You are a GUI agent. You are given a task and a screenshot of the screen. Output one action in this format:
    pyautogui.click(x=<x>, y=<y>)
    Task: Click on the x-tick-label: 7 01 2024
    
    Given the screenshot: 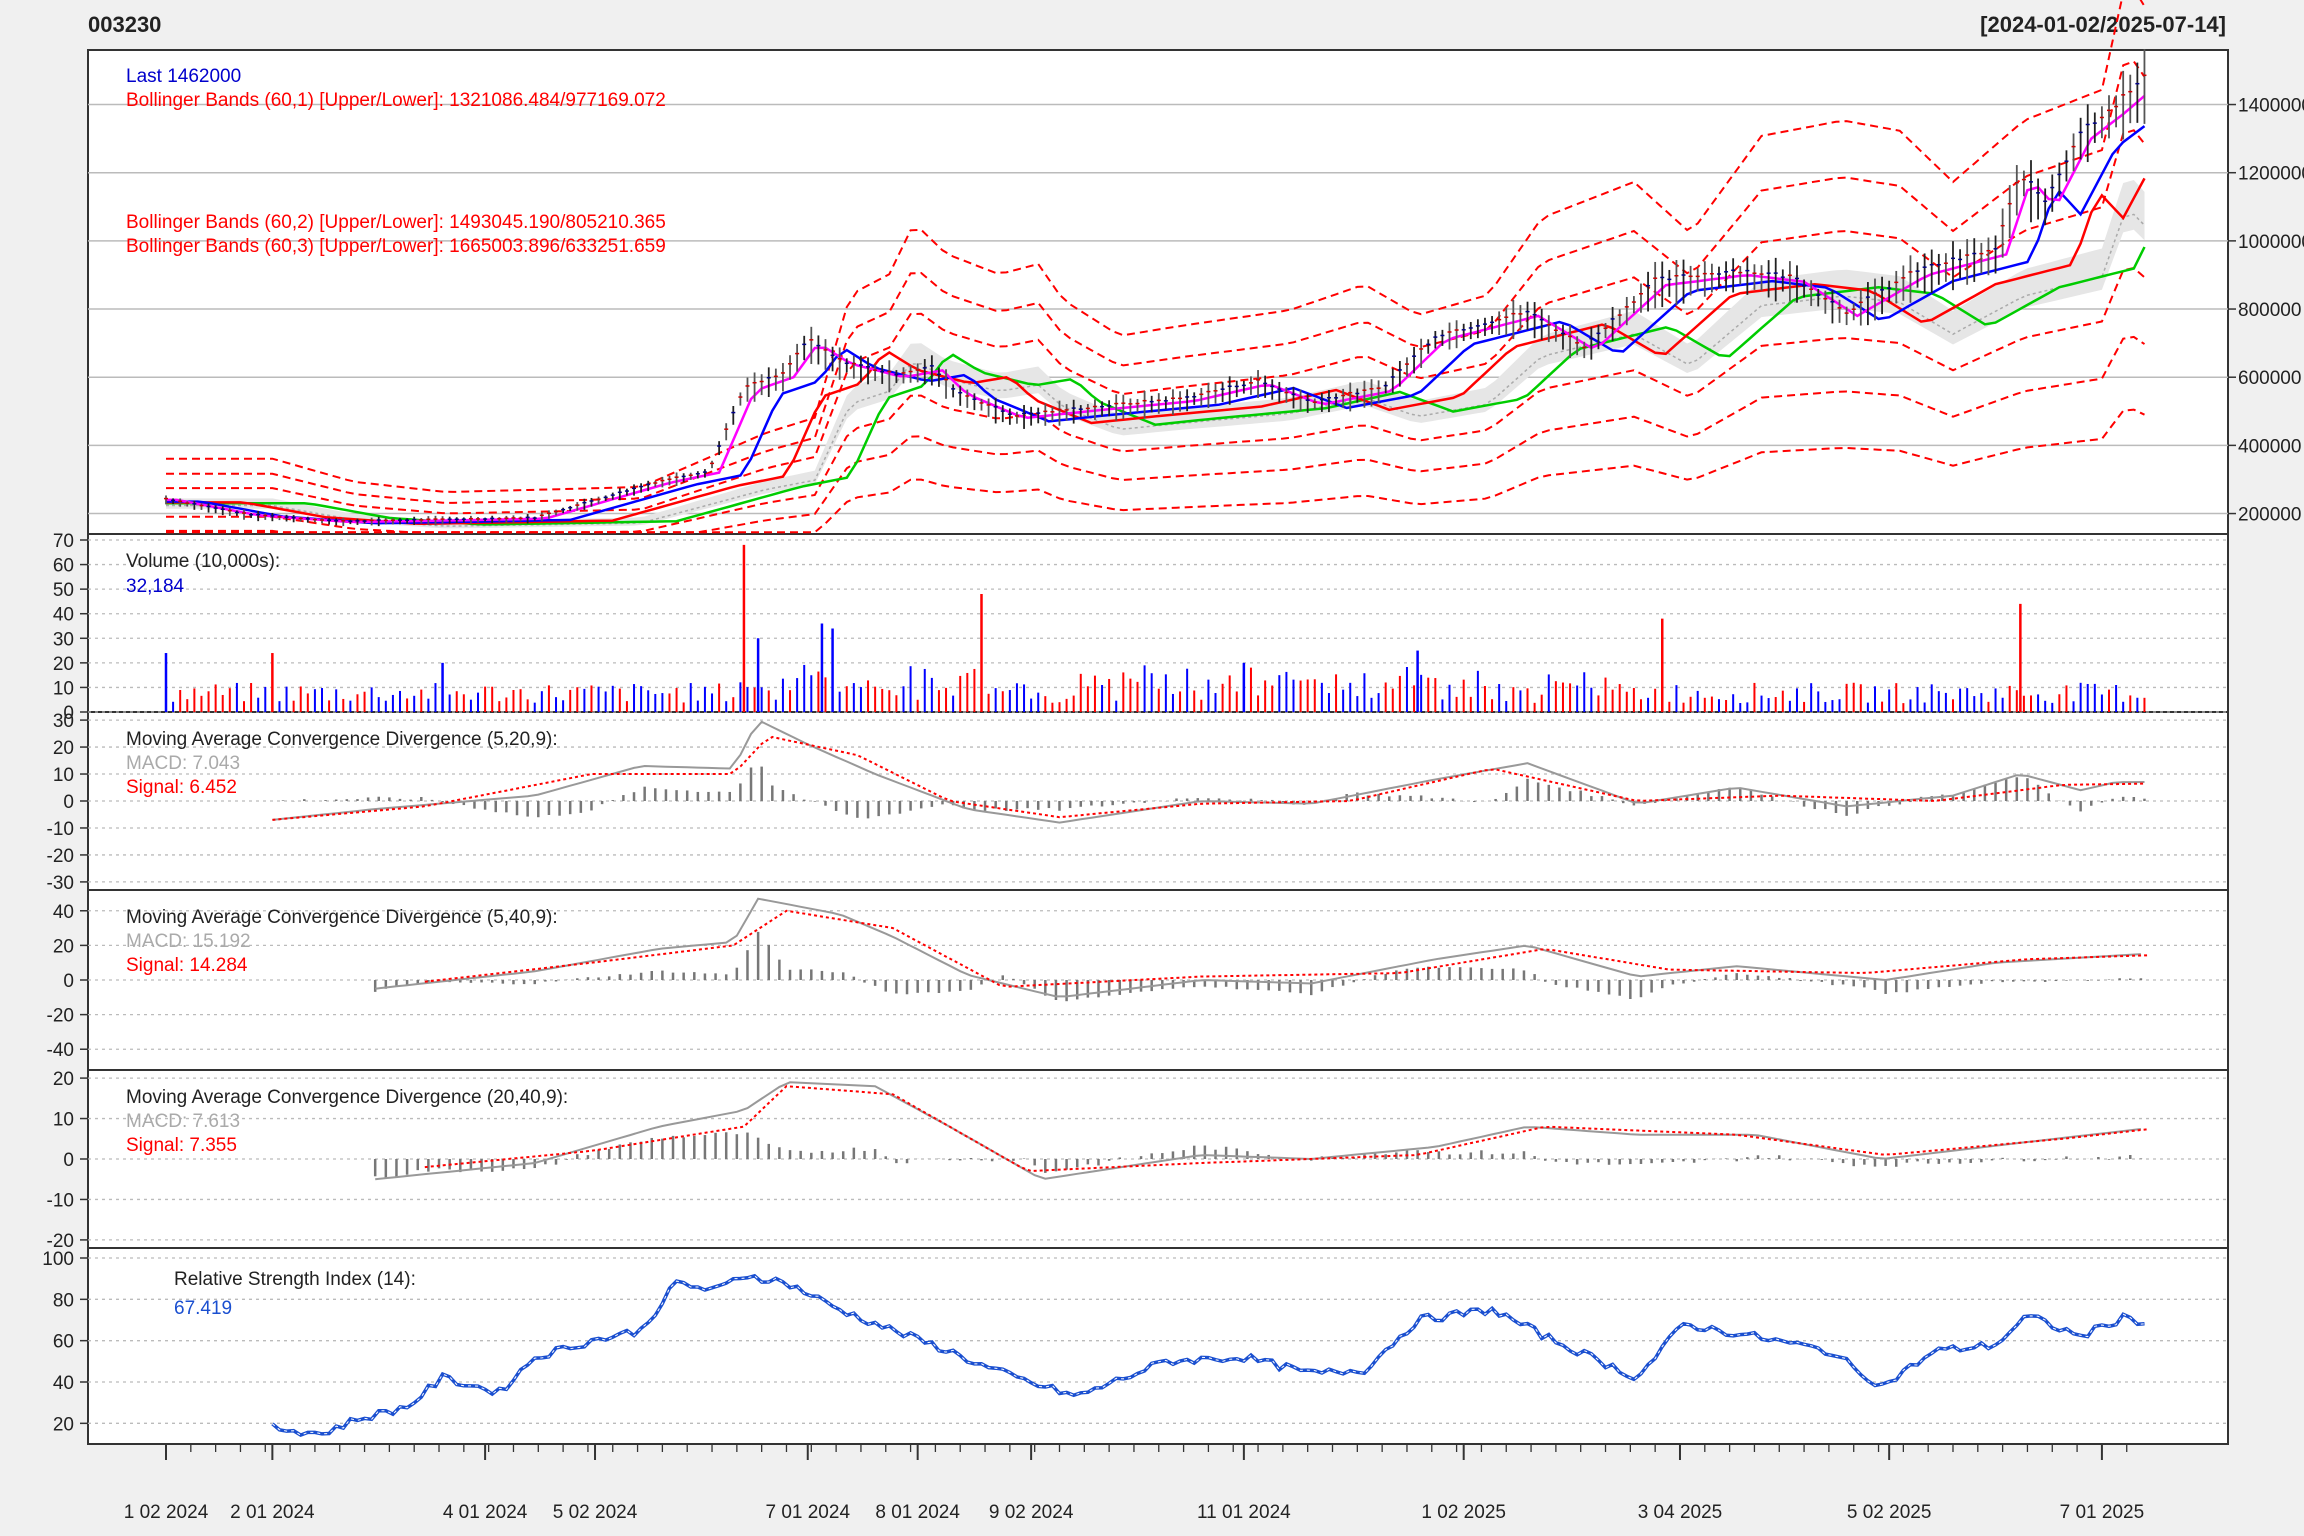 What is the action you would take?
    pyautogui.click(x=807, y=1512)
    